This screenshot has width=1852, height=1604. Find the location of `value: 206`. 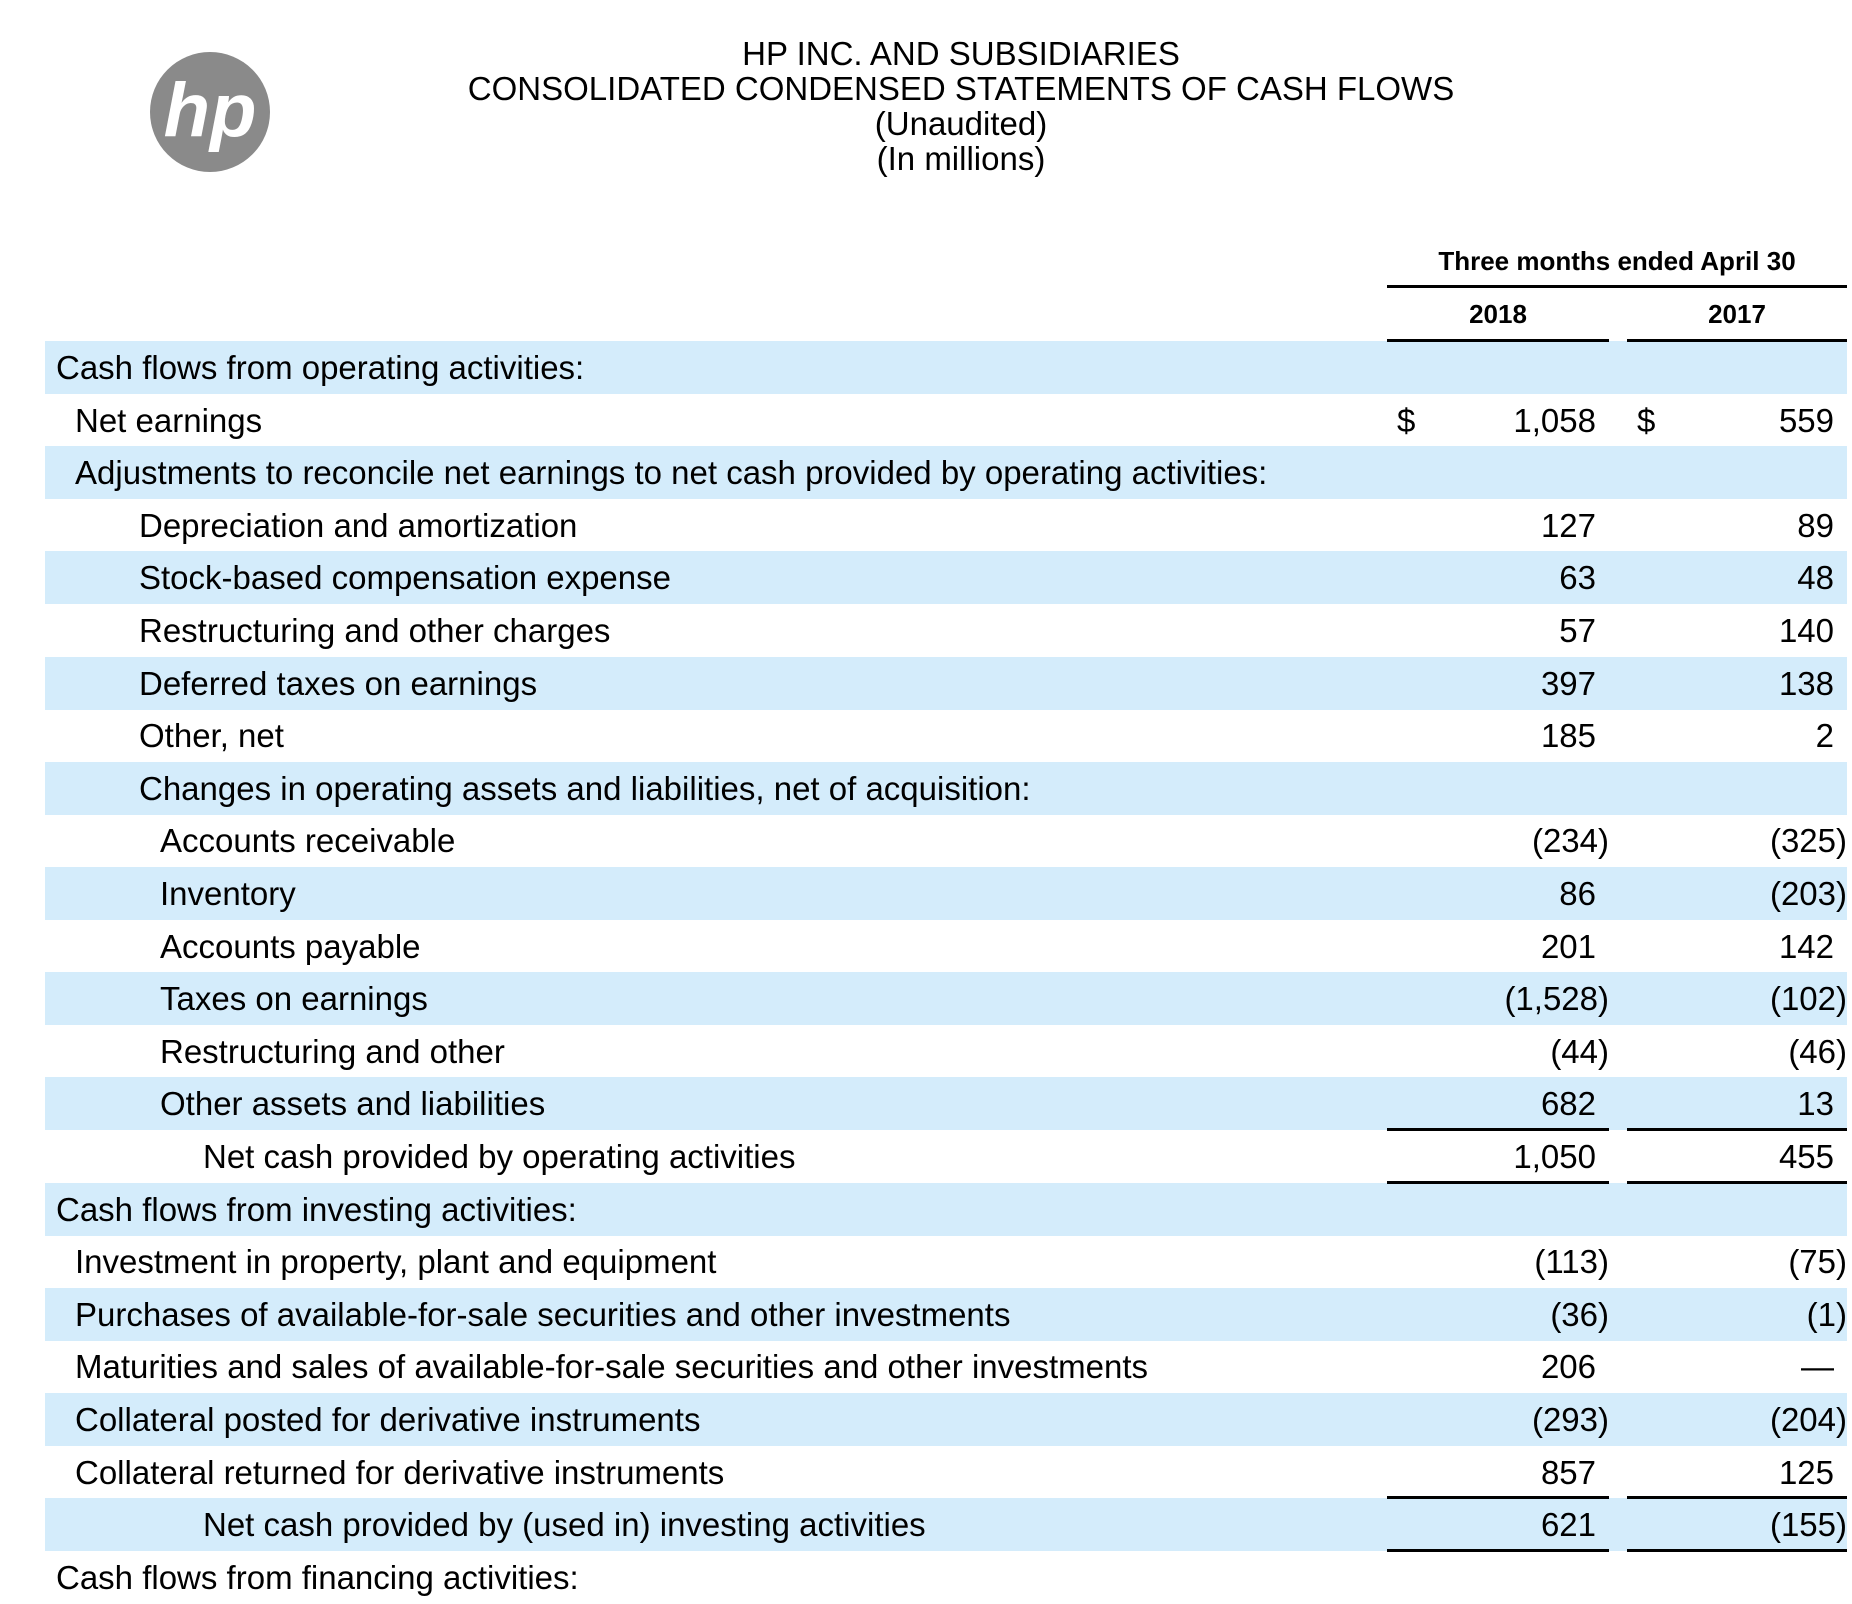

value: 206 is located at coordinates (1568, 1367).